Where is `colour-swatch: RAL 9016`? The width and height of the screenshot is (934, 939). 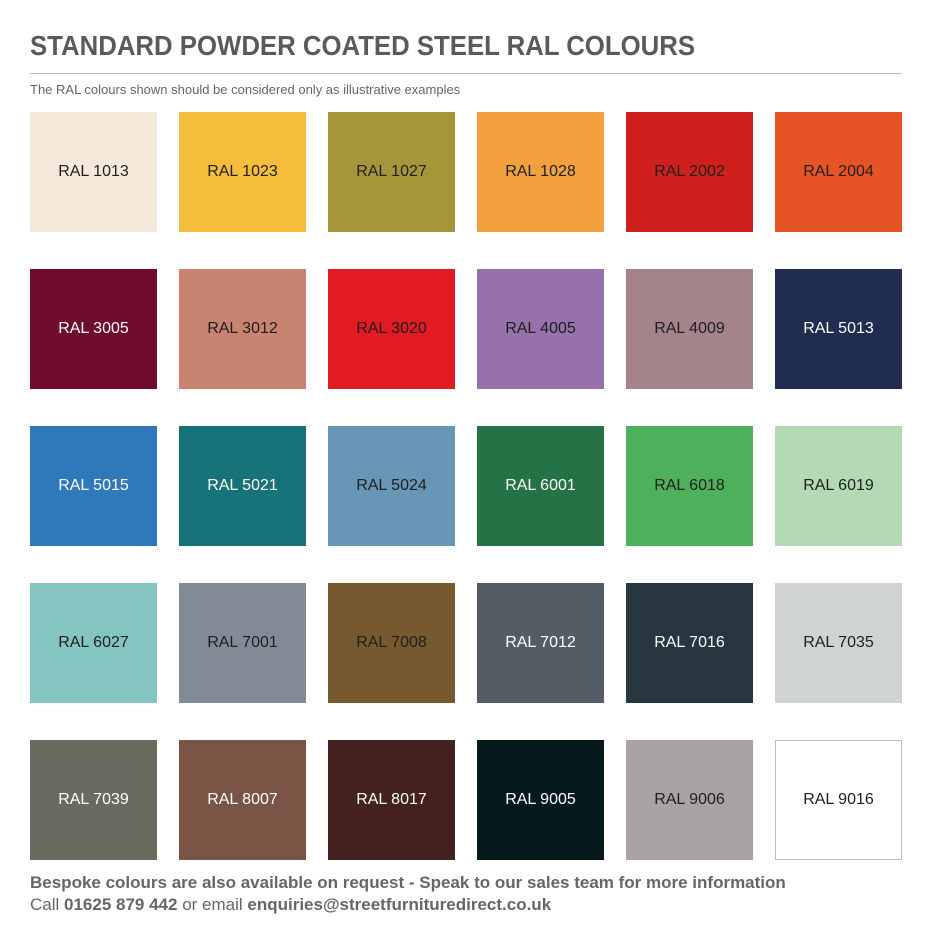 colour-swatch: RAL 9016 is located at coordinates (838, 800).